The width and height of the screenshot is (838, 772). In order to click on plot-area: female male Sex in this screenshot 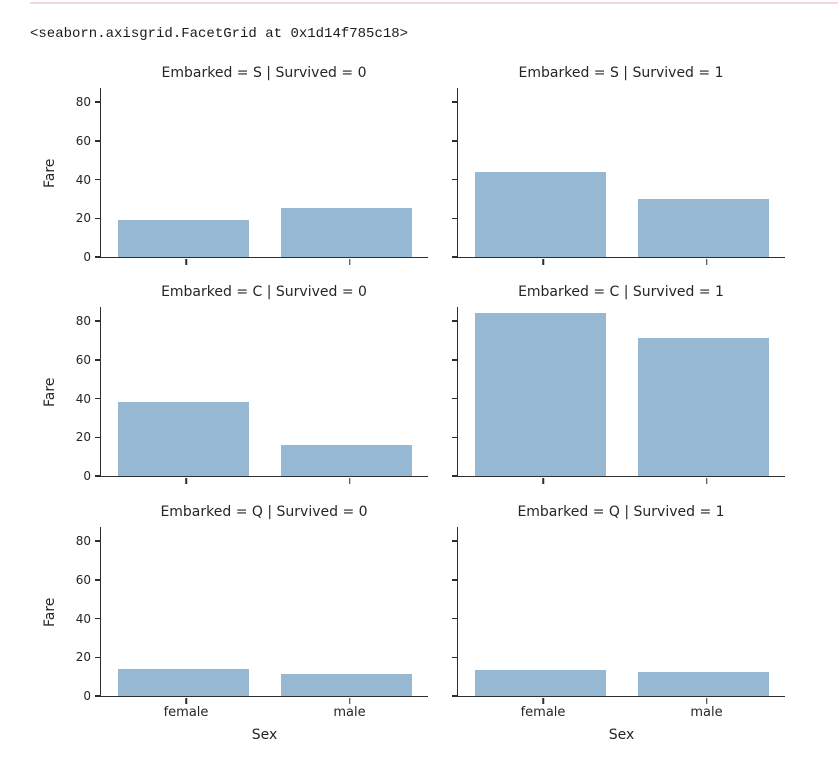, I will do `click(618, 635)`.